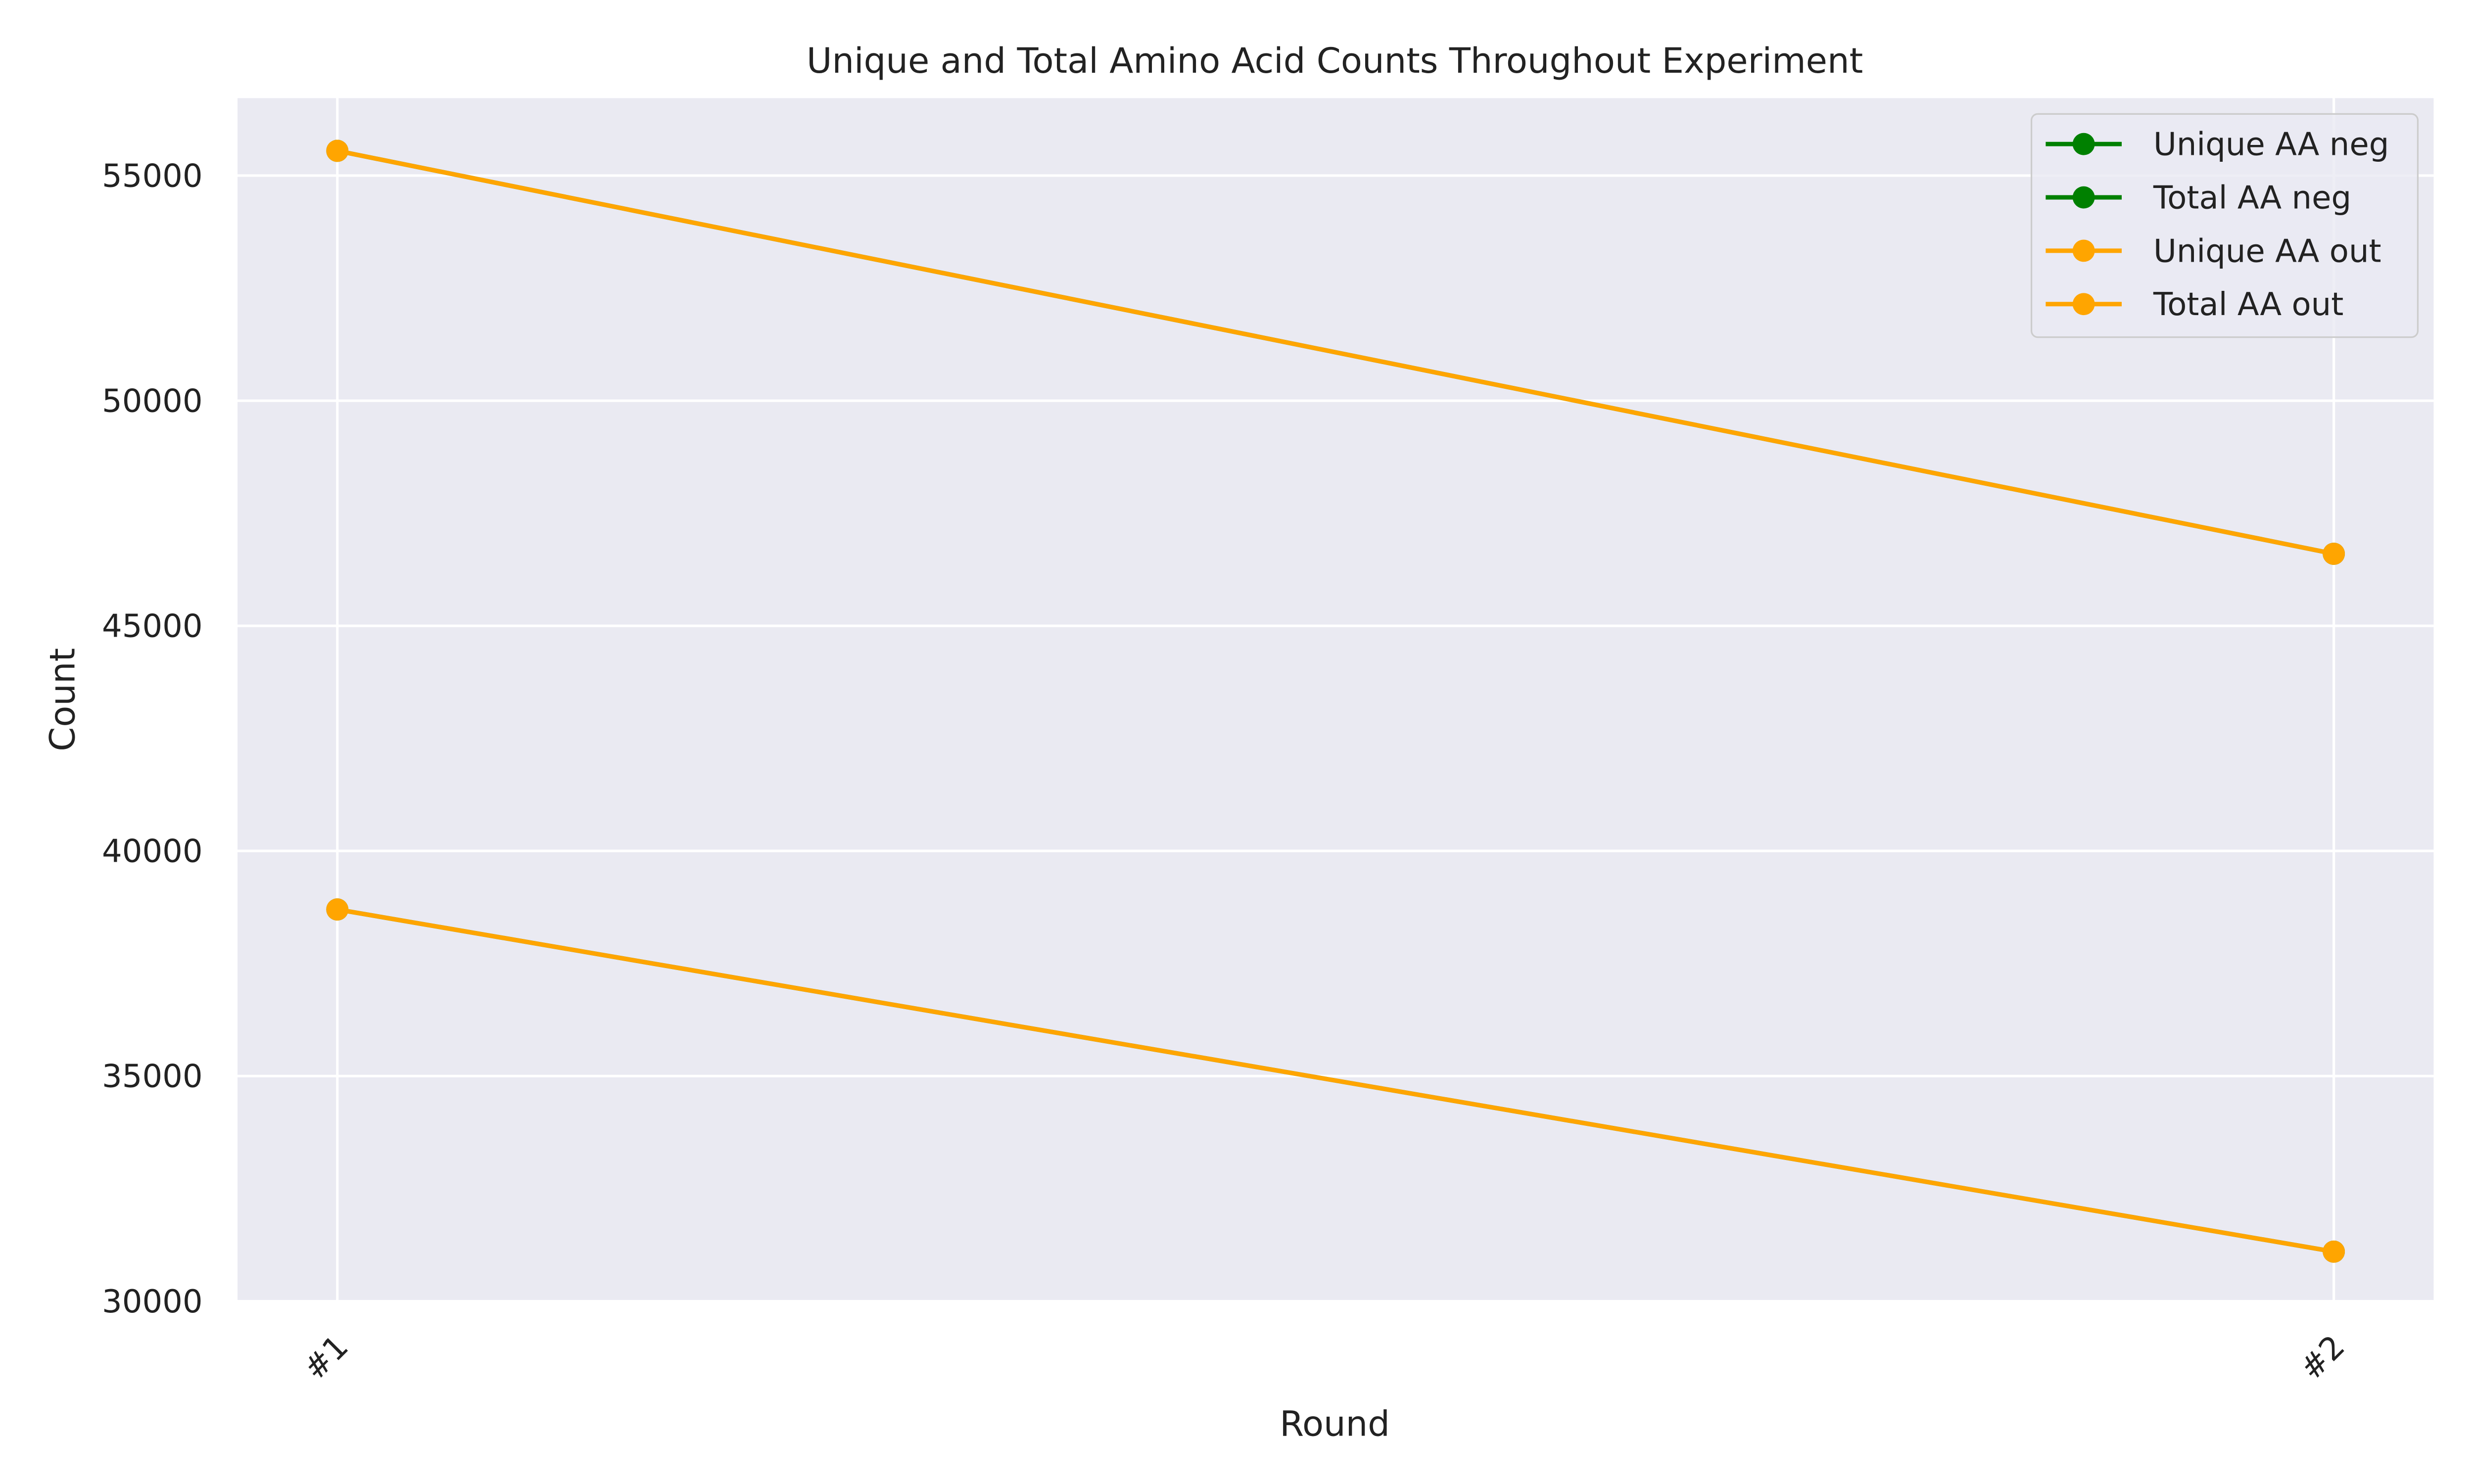 The image size is (2474, 1484). Describe the element at coordinates (2323, 1357) in the screenshot. I see `x-tick-label: #2` at that location.